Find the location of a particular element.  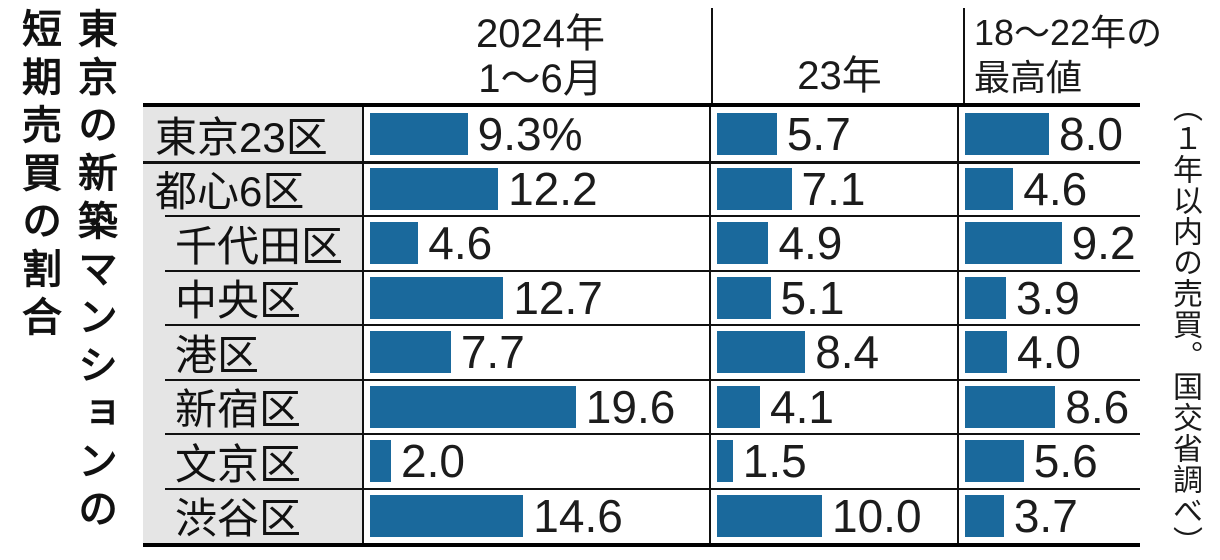

table-row: 千代田区 4.6 4.9 9.2 is located at coordinates (641, 244).